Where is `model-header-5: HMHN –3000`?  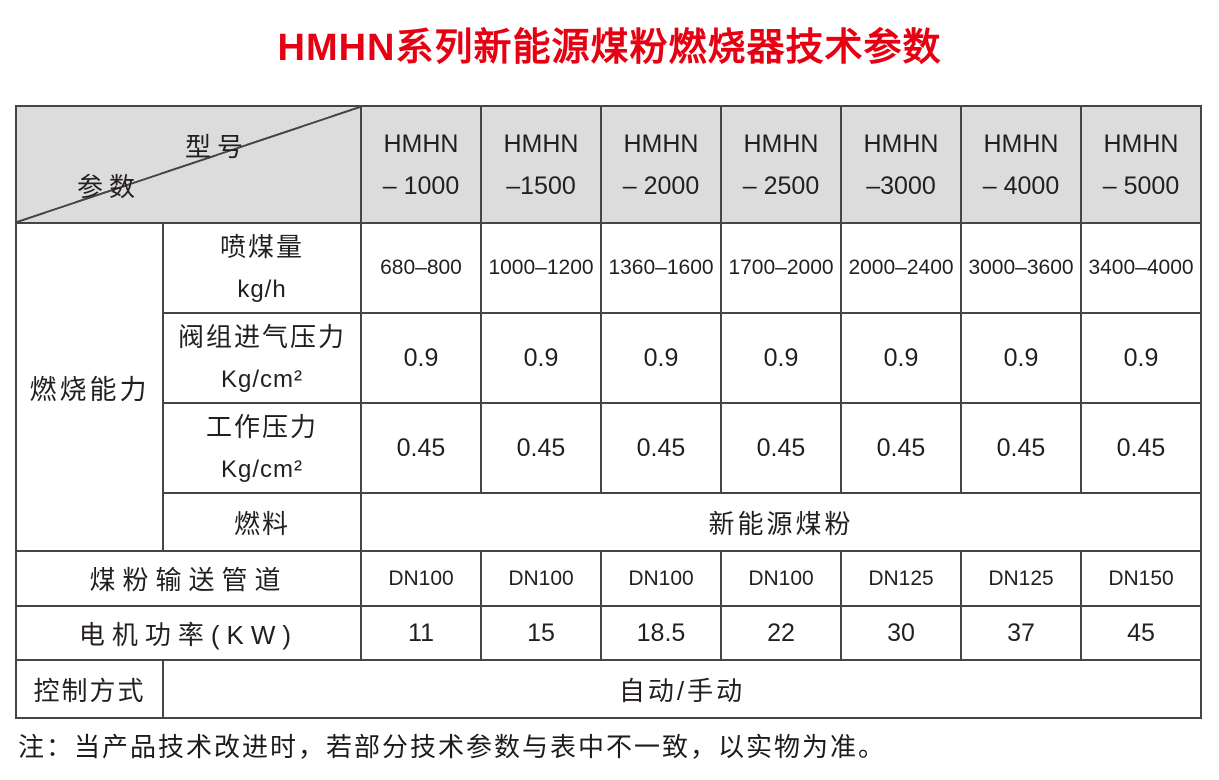 model-header-5: HMHN –3000 is located at coordinates (901, 164).